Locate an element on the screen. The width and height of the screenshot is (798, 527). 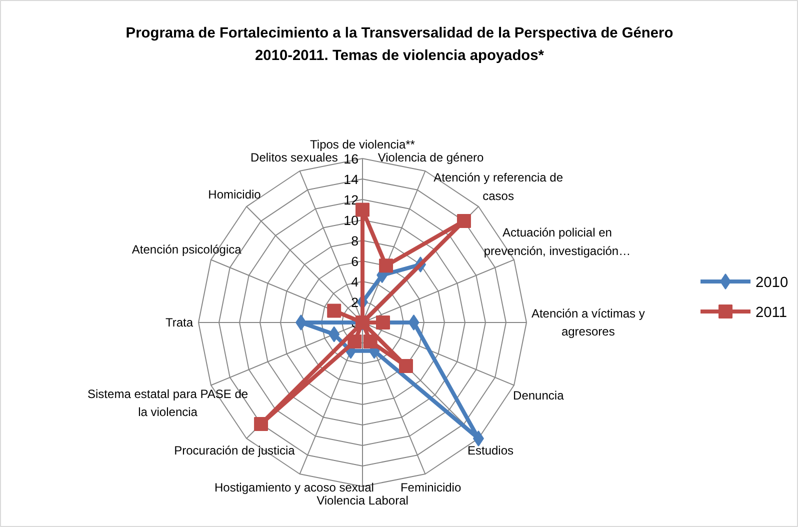
spoke-label: Violencia Laboral is located at coordinates (362, 500).